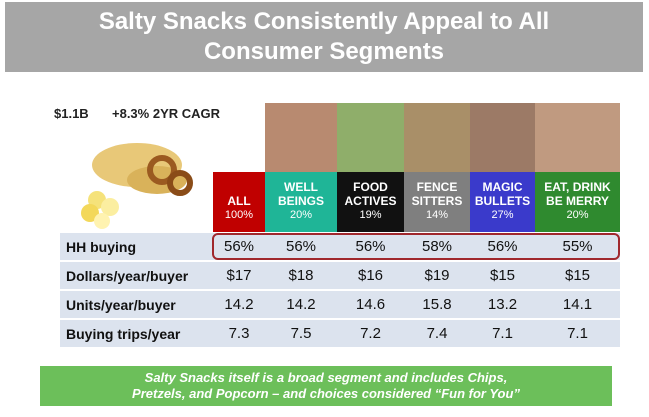 The height and width of the screenshot is (417, 649). I want to click on cell: $18, so click(301, 275).